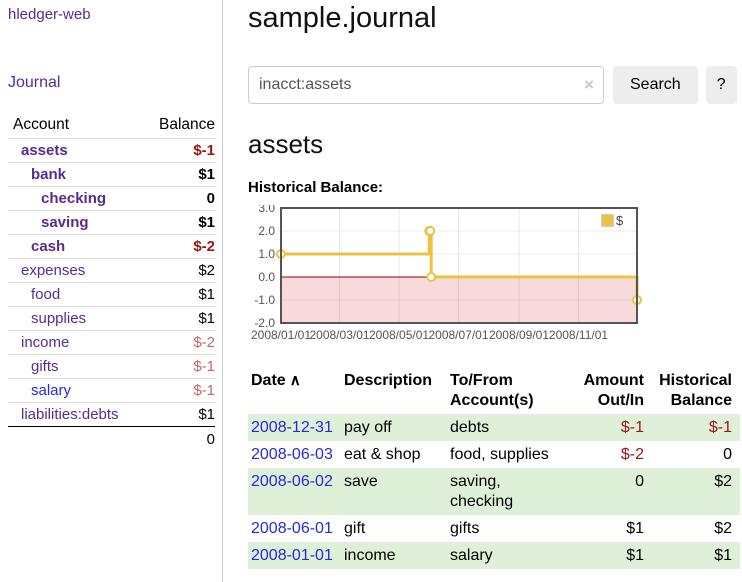 This screenshot has width=742, height=582. What do you see at coordinates (111, 294) in the screenshot?
I see `account-row: food $1` at bounding box center [111, 294].